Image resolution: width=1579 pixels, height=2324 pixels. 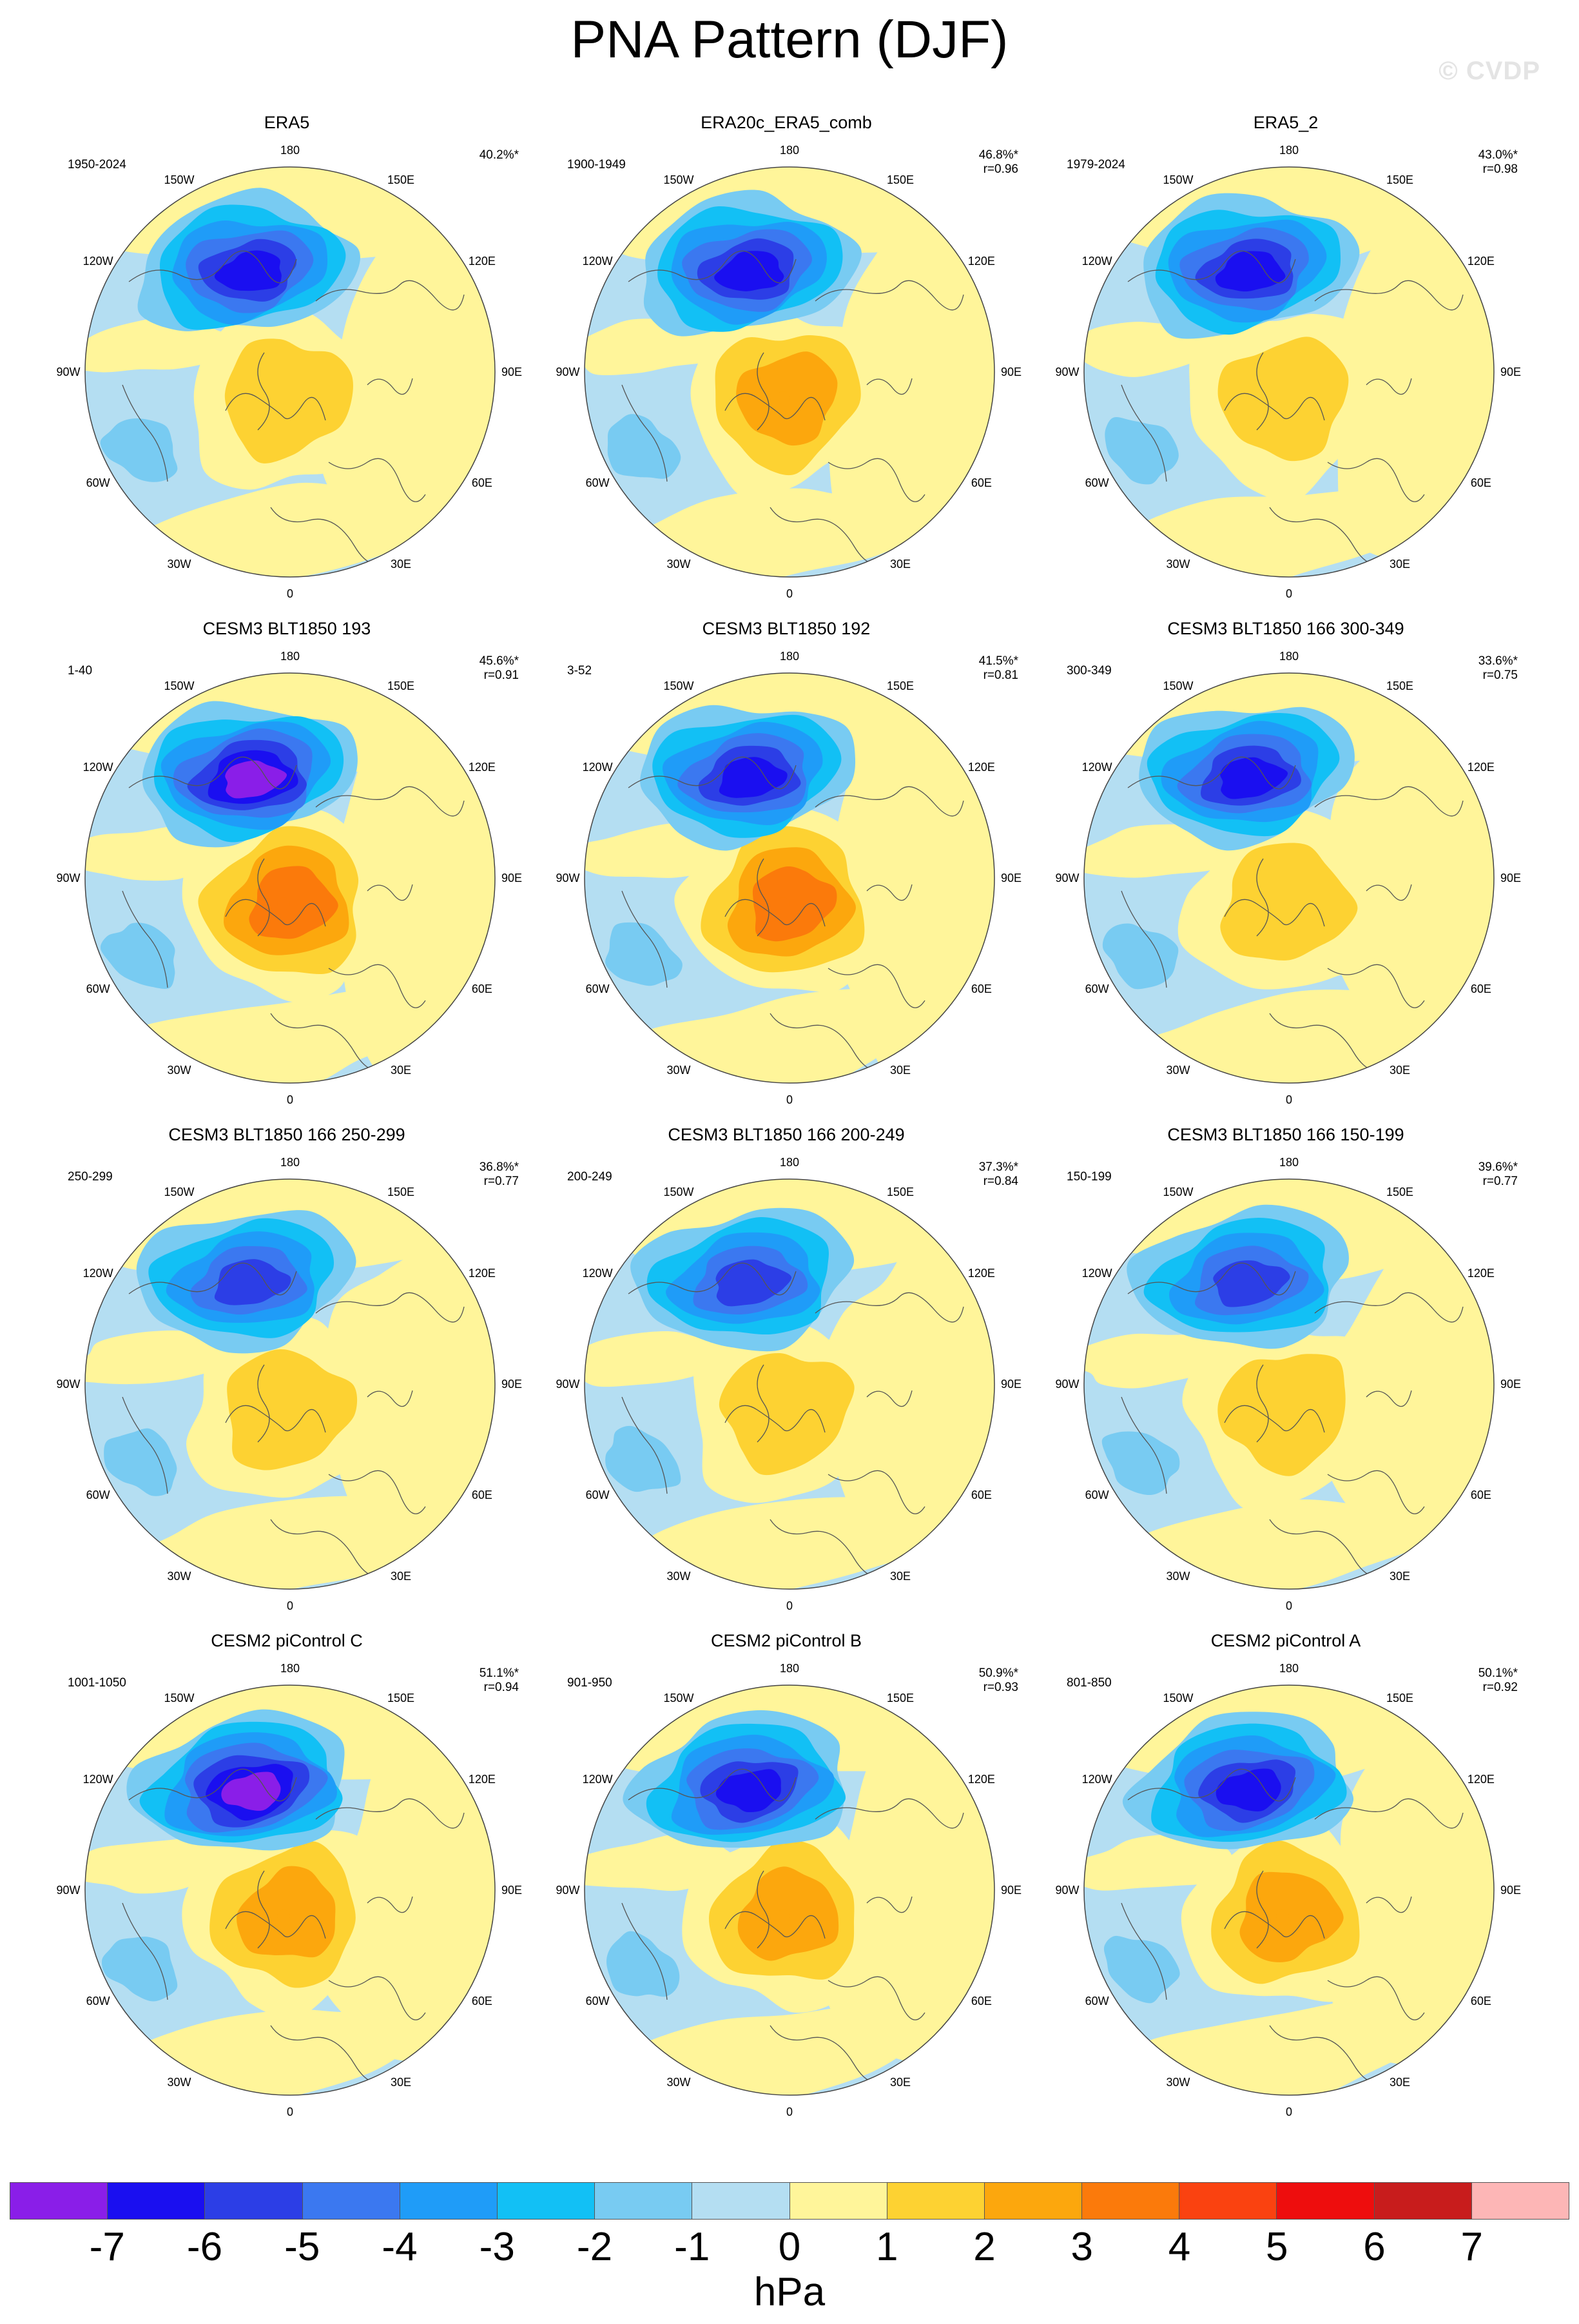 I want to click on colorbar-tick-label: 4, so click(x=1179, y=2247).